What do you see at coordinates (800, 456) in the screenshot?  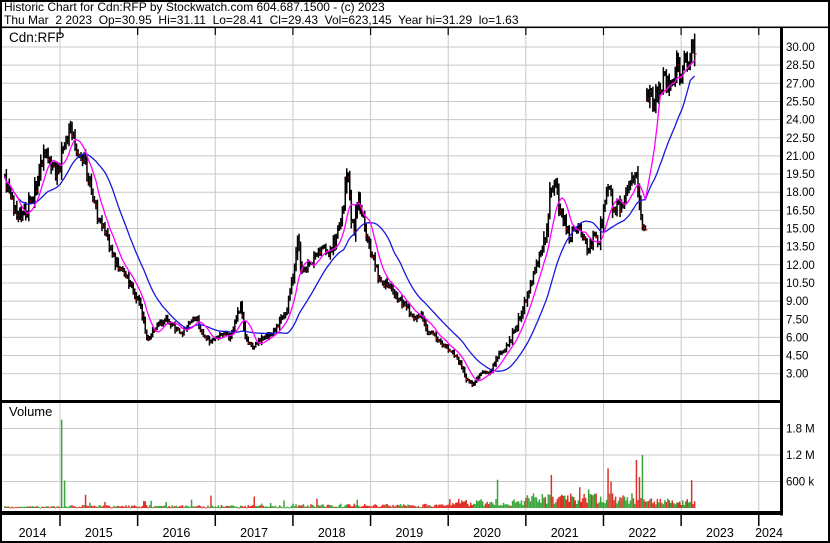 I see `volume-axis-label: 1.2 M` at bounding box center [800, 456].